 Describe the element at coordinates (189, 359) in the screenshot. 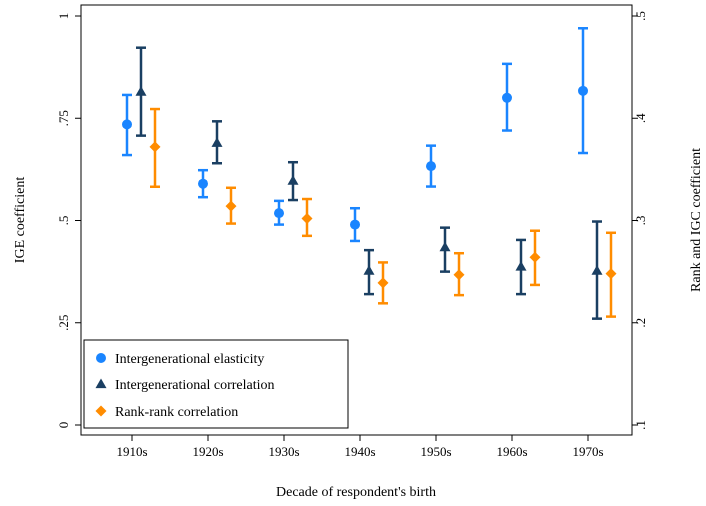

I see `legend-label-ige: Intergenerational elasticity` at that location.